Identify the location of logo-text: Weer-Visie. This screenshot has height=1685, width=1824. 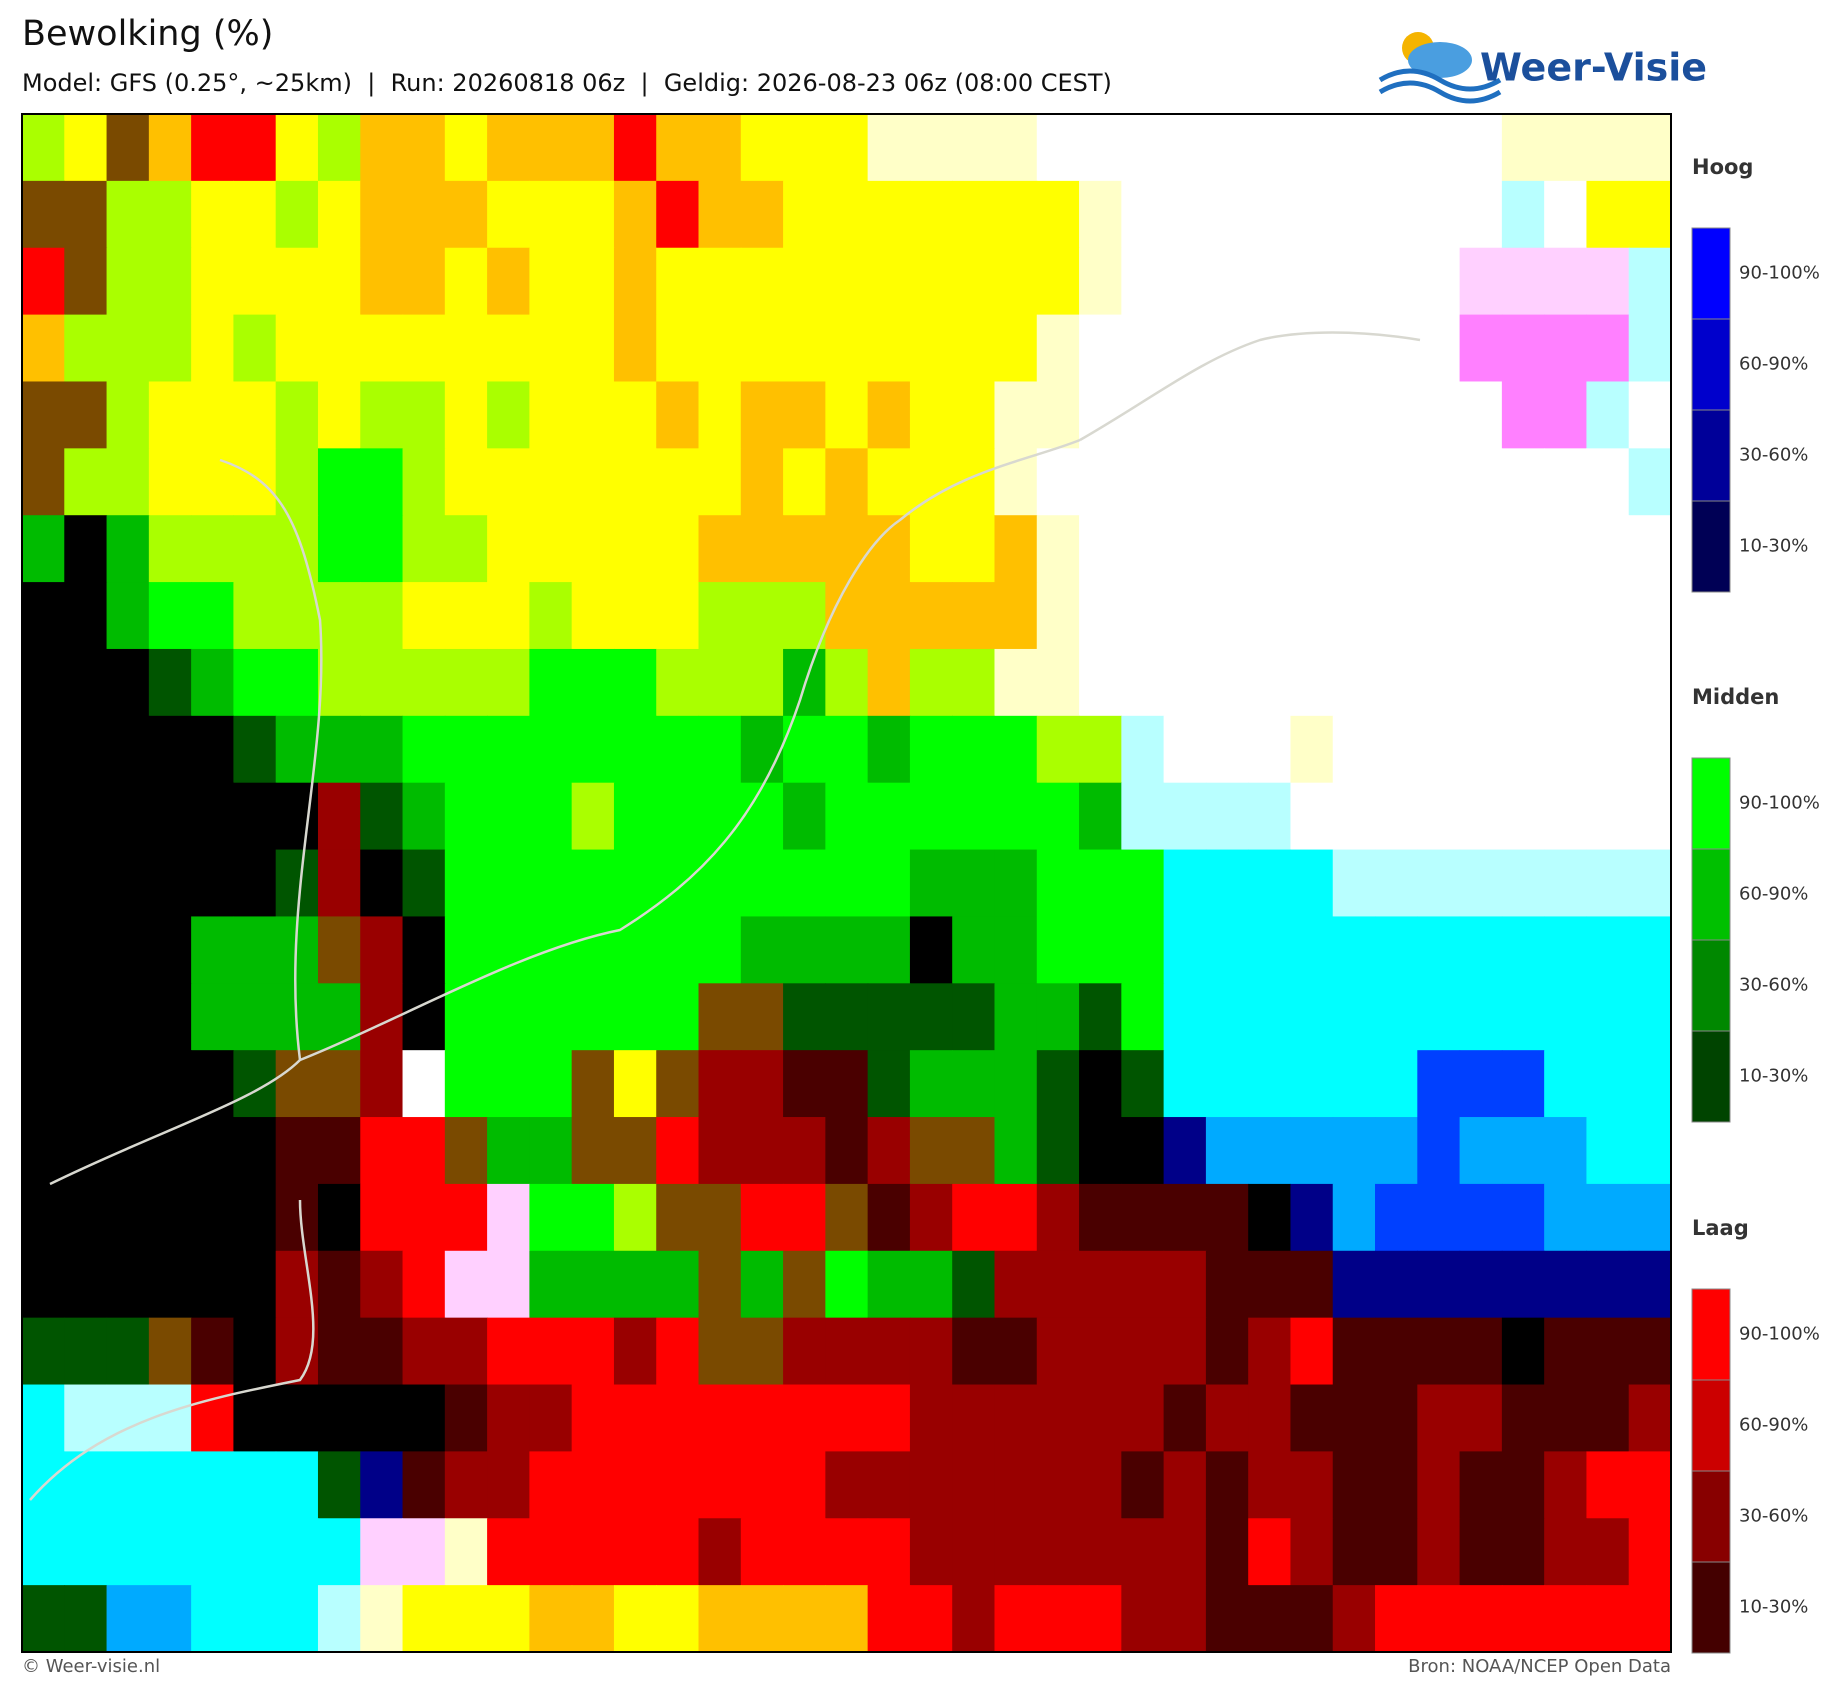
(1593, 68).